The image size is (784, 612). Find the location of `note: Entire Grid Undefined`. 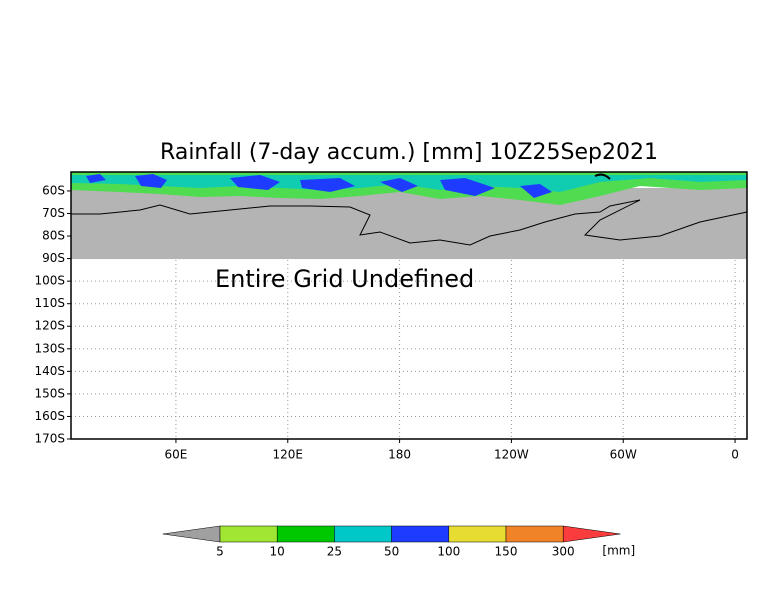

note: Entire Grid Undefined is located at coordinates (344, 279).